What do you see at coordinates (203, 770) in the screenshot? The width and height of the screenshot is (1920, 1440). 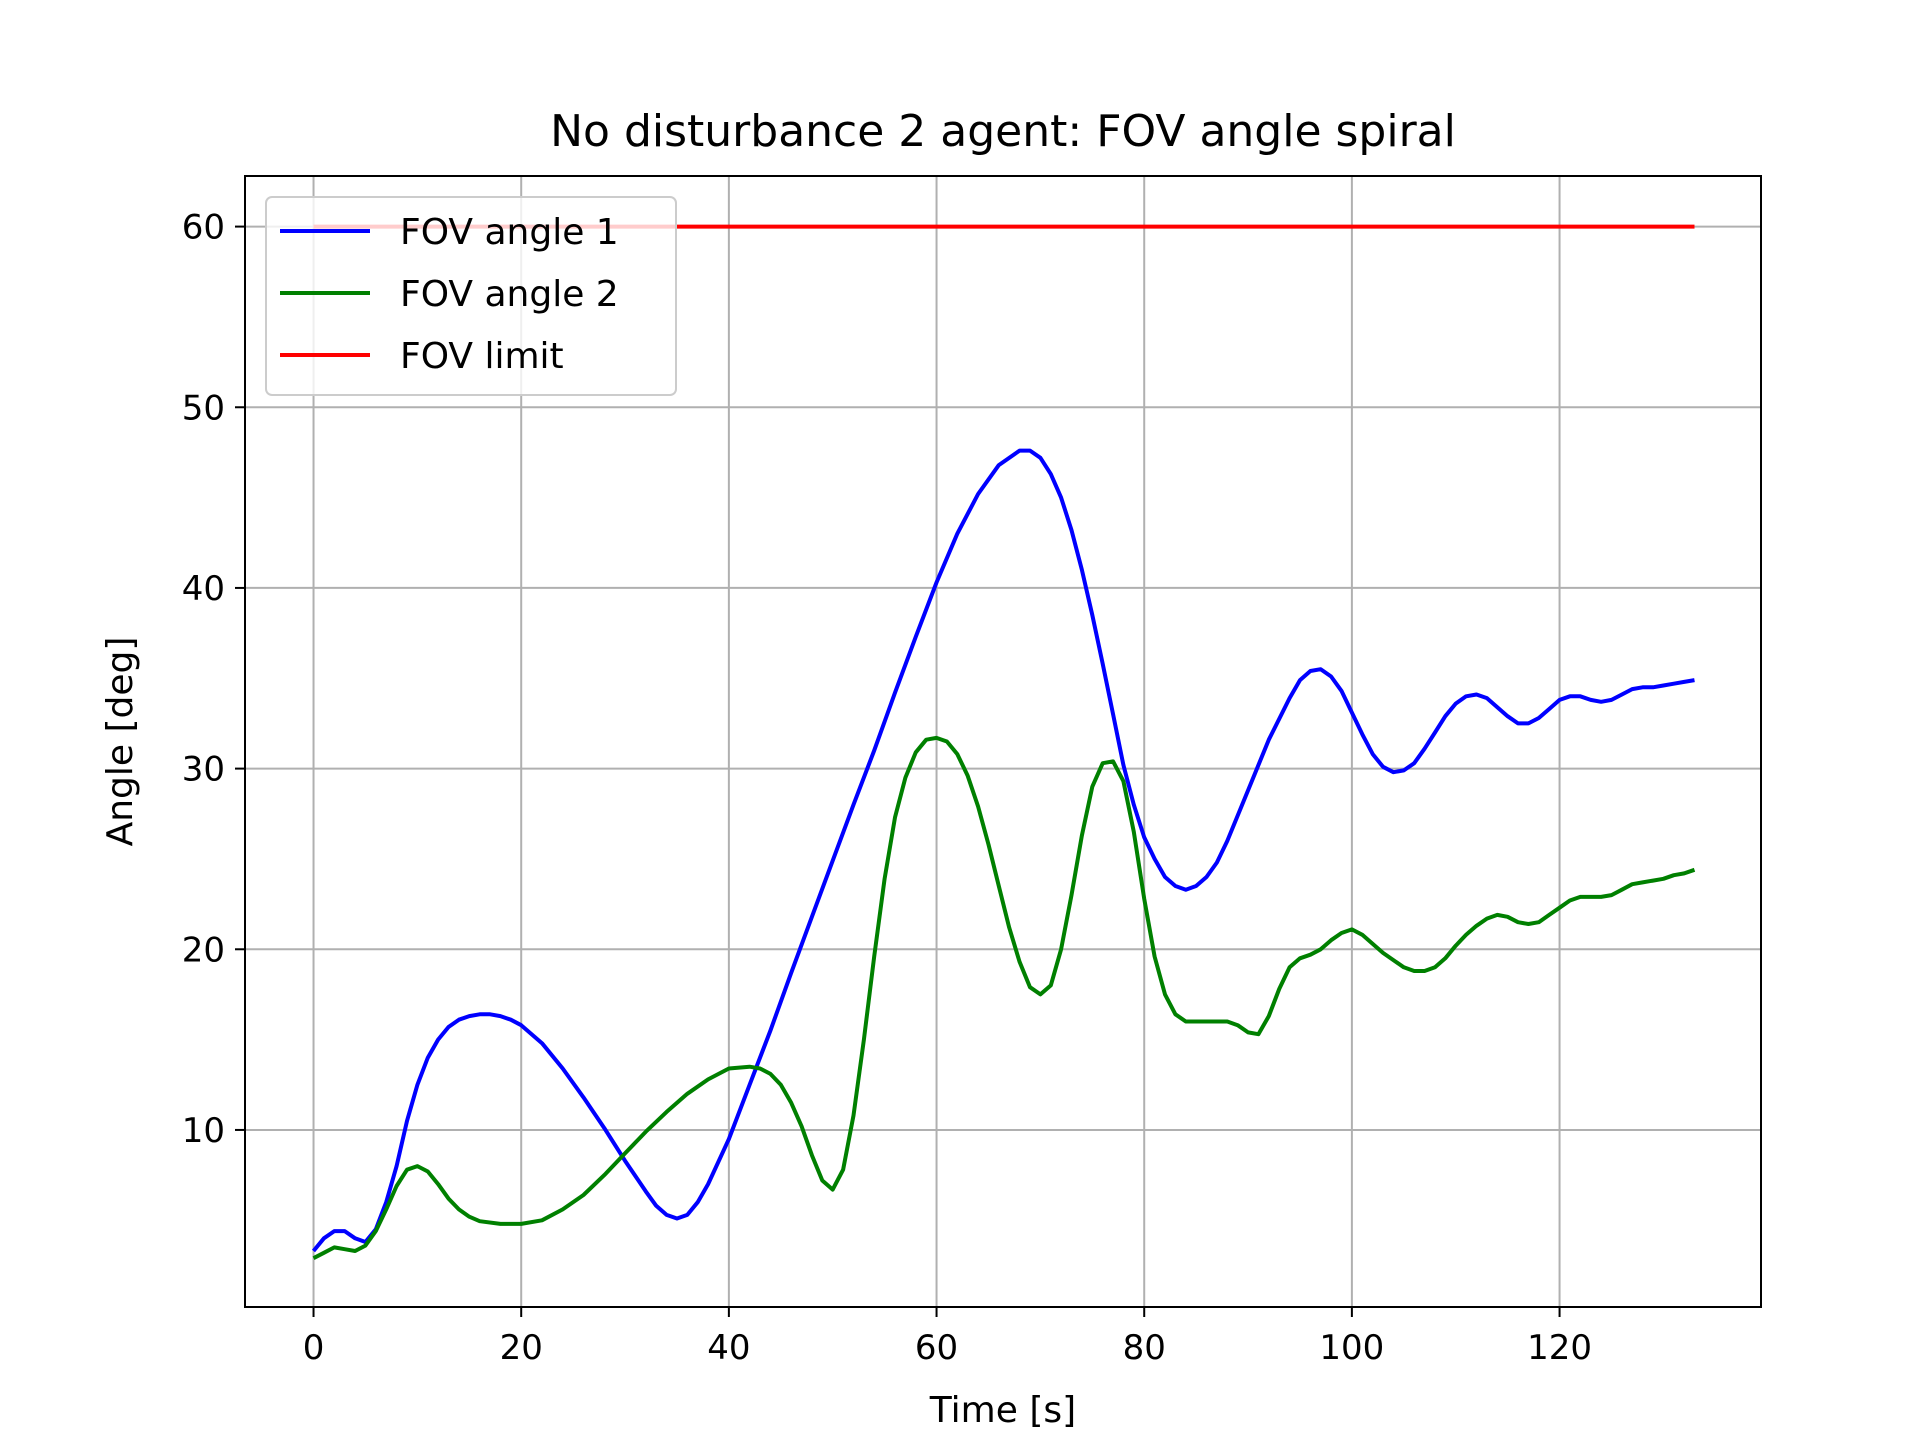 I see `y-tick-label: 30` at bounding box center [203, 770].